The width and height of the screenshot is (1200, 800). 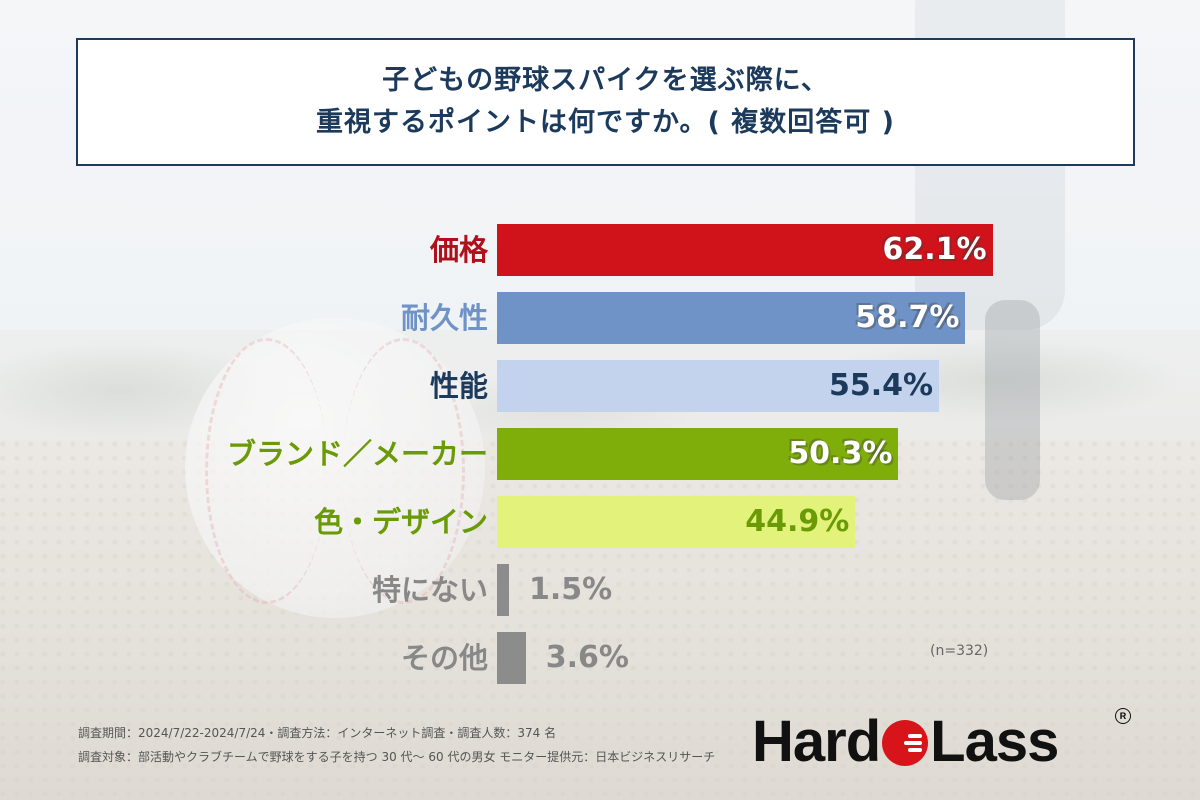 I want to click on value-label: 44.9%, so click(x=797, y=521).